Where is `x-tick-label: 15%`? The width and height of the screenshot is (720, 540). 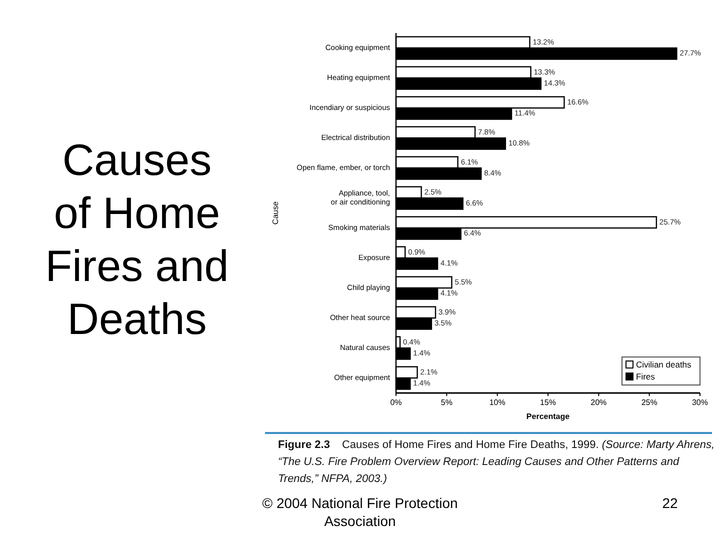
x-tick-label: 15% is located at coordinates (548, 403).